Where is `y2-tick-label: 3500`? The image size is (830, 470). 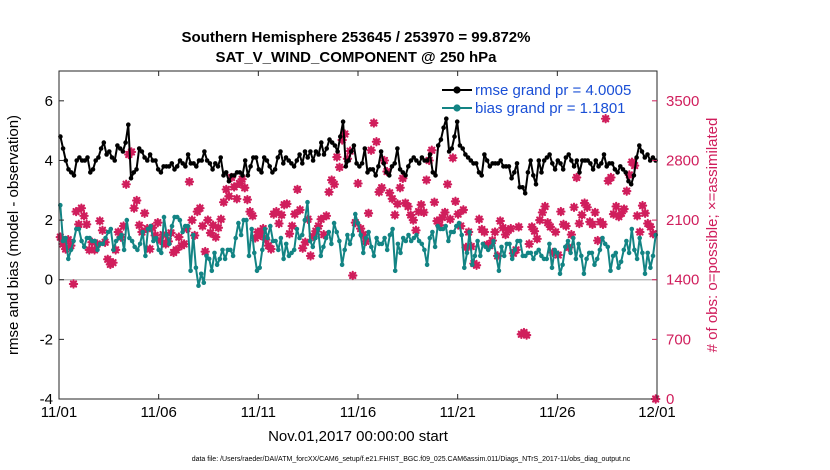
y2-tick-label: 3500 is located at coordinates (682, 101).